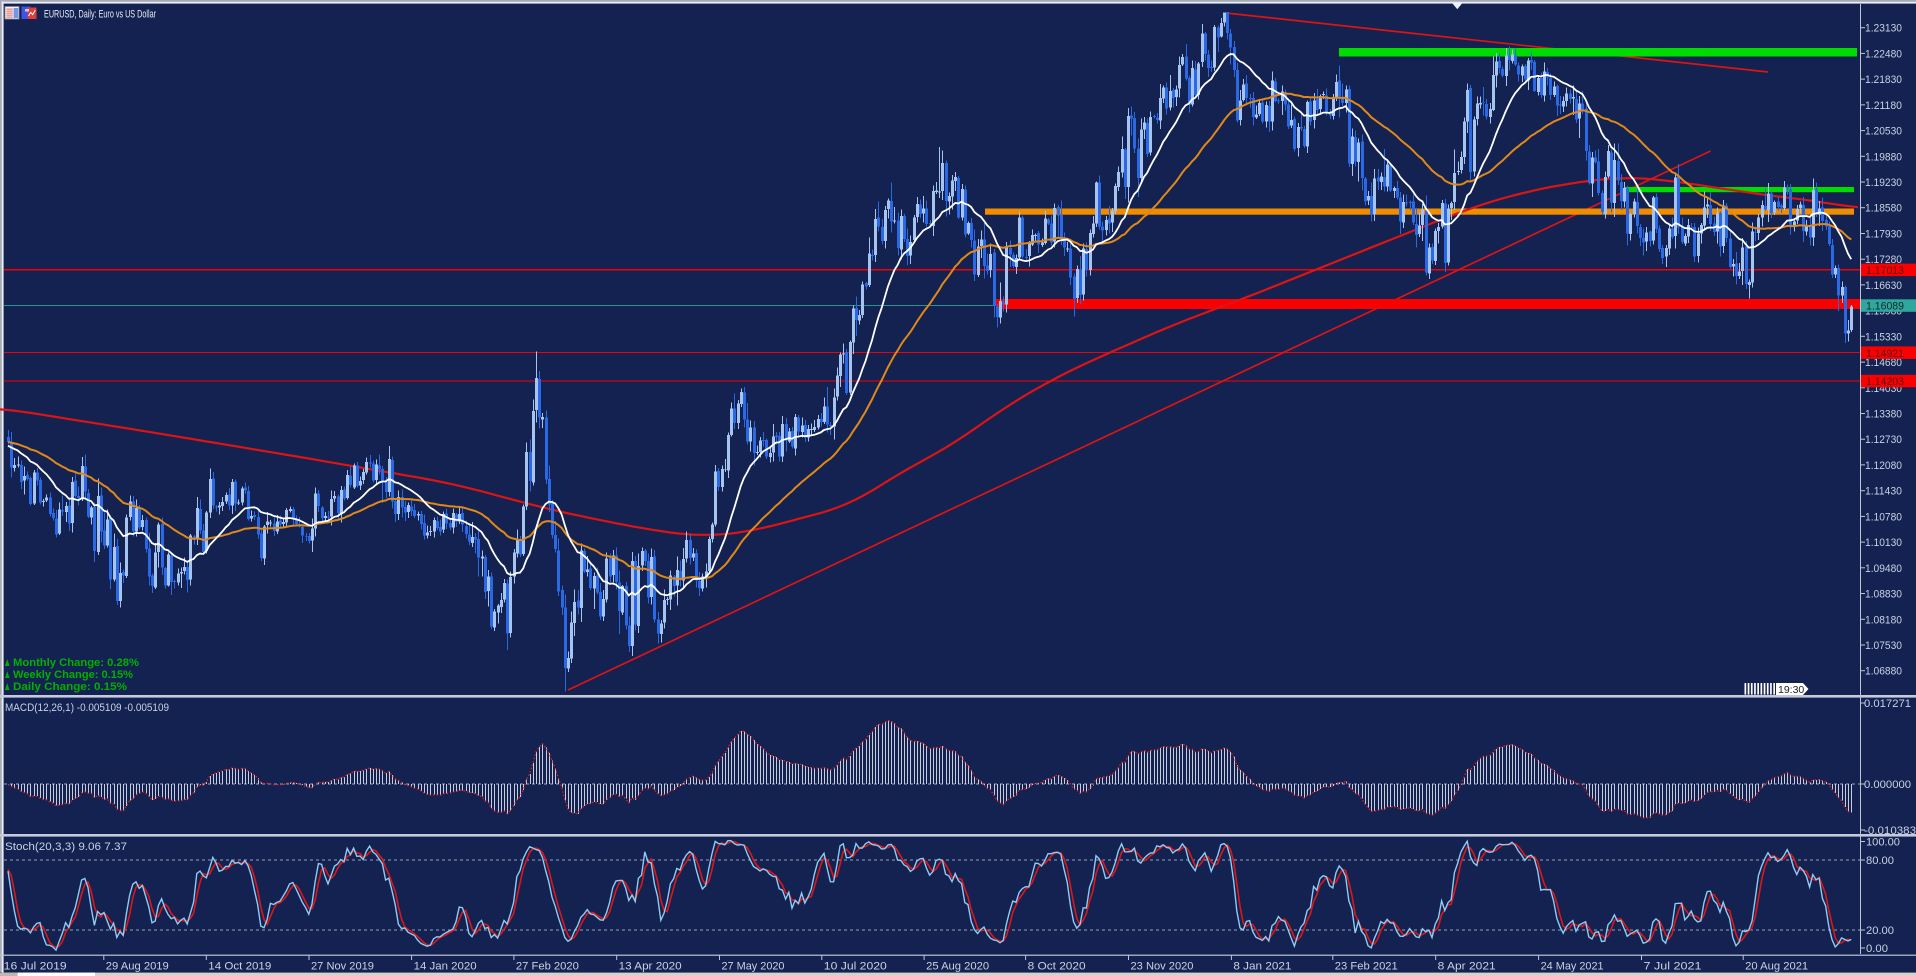 The image size is (1916, 976). What do you see at coordinates (73, 675) in the screenshot?
I see `svg-text: Weekly Change: 0.15%` at bounding box center [73, 675].